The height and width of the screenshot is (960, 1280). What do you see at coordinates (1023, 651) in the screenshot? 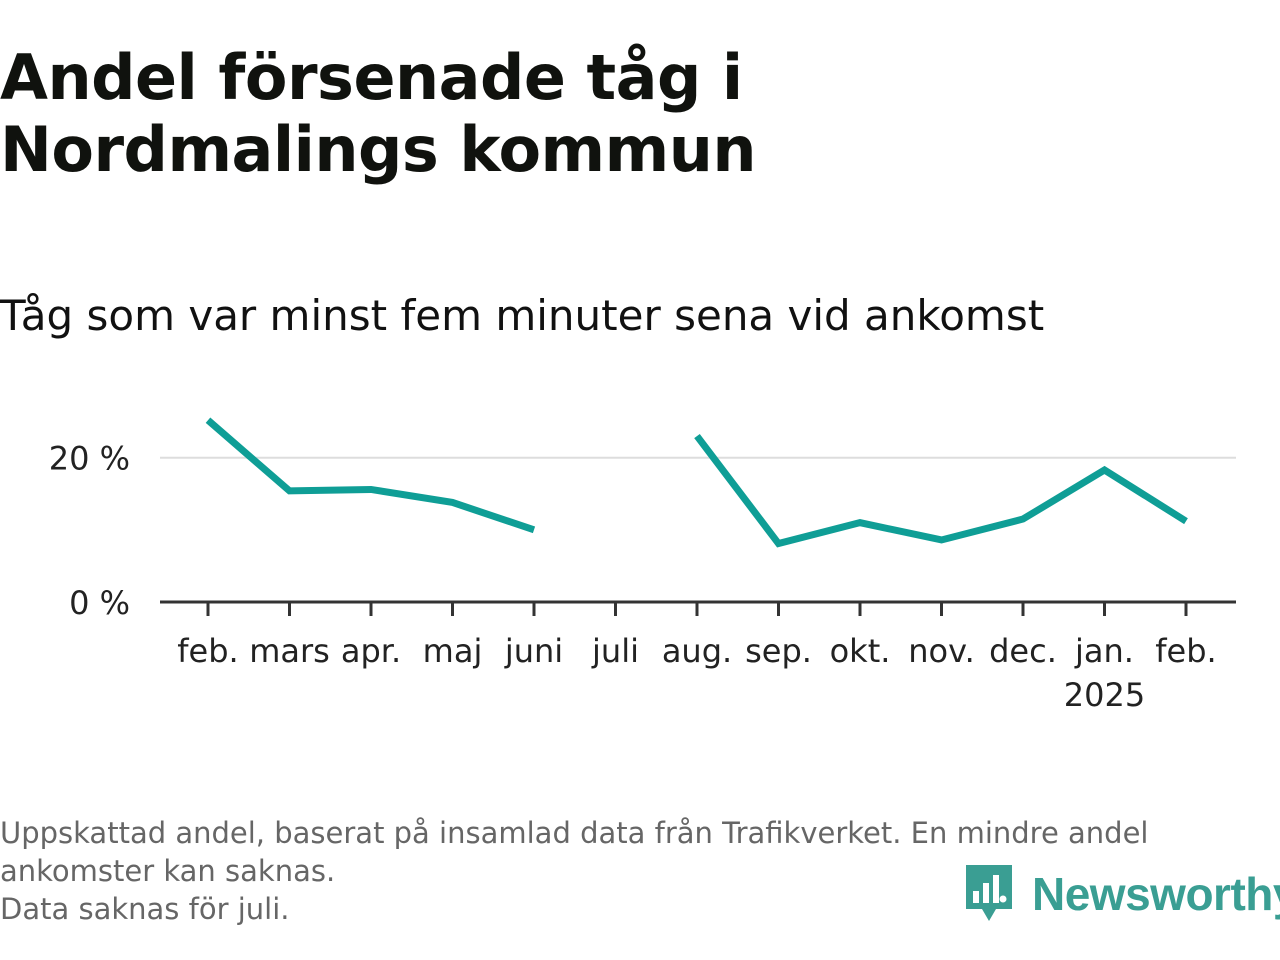
I see `x-tick-label: dec.` at bounding box center [1023, 651].